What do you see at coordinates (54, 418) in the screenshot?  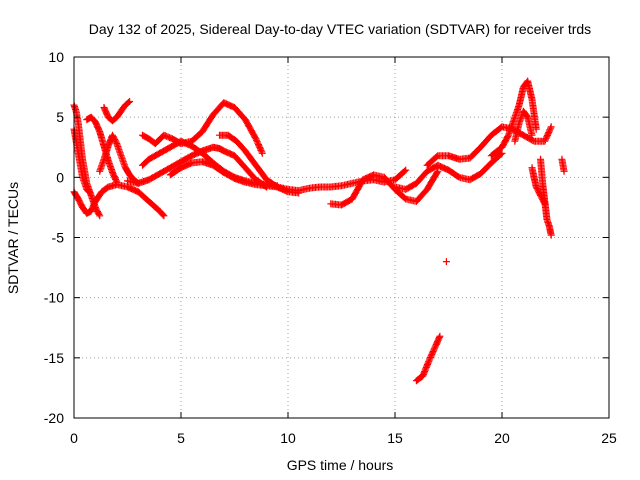 I see `y-tick-label: -20` at bounding box center [54, 418].